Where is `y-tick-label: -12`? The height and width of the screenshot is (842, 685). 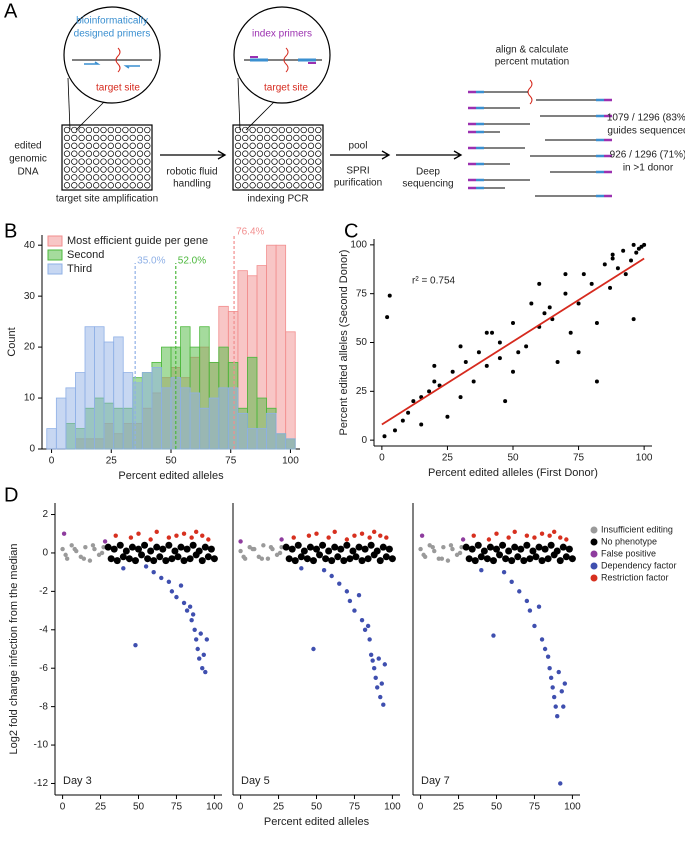
y-tick-label: -12 is located at coordinates (41, 783).